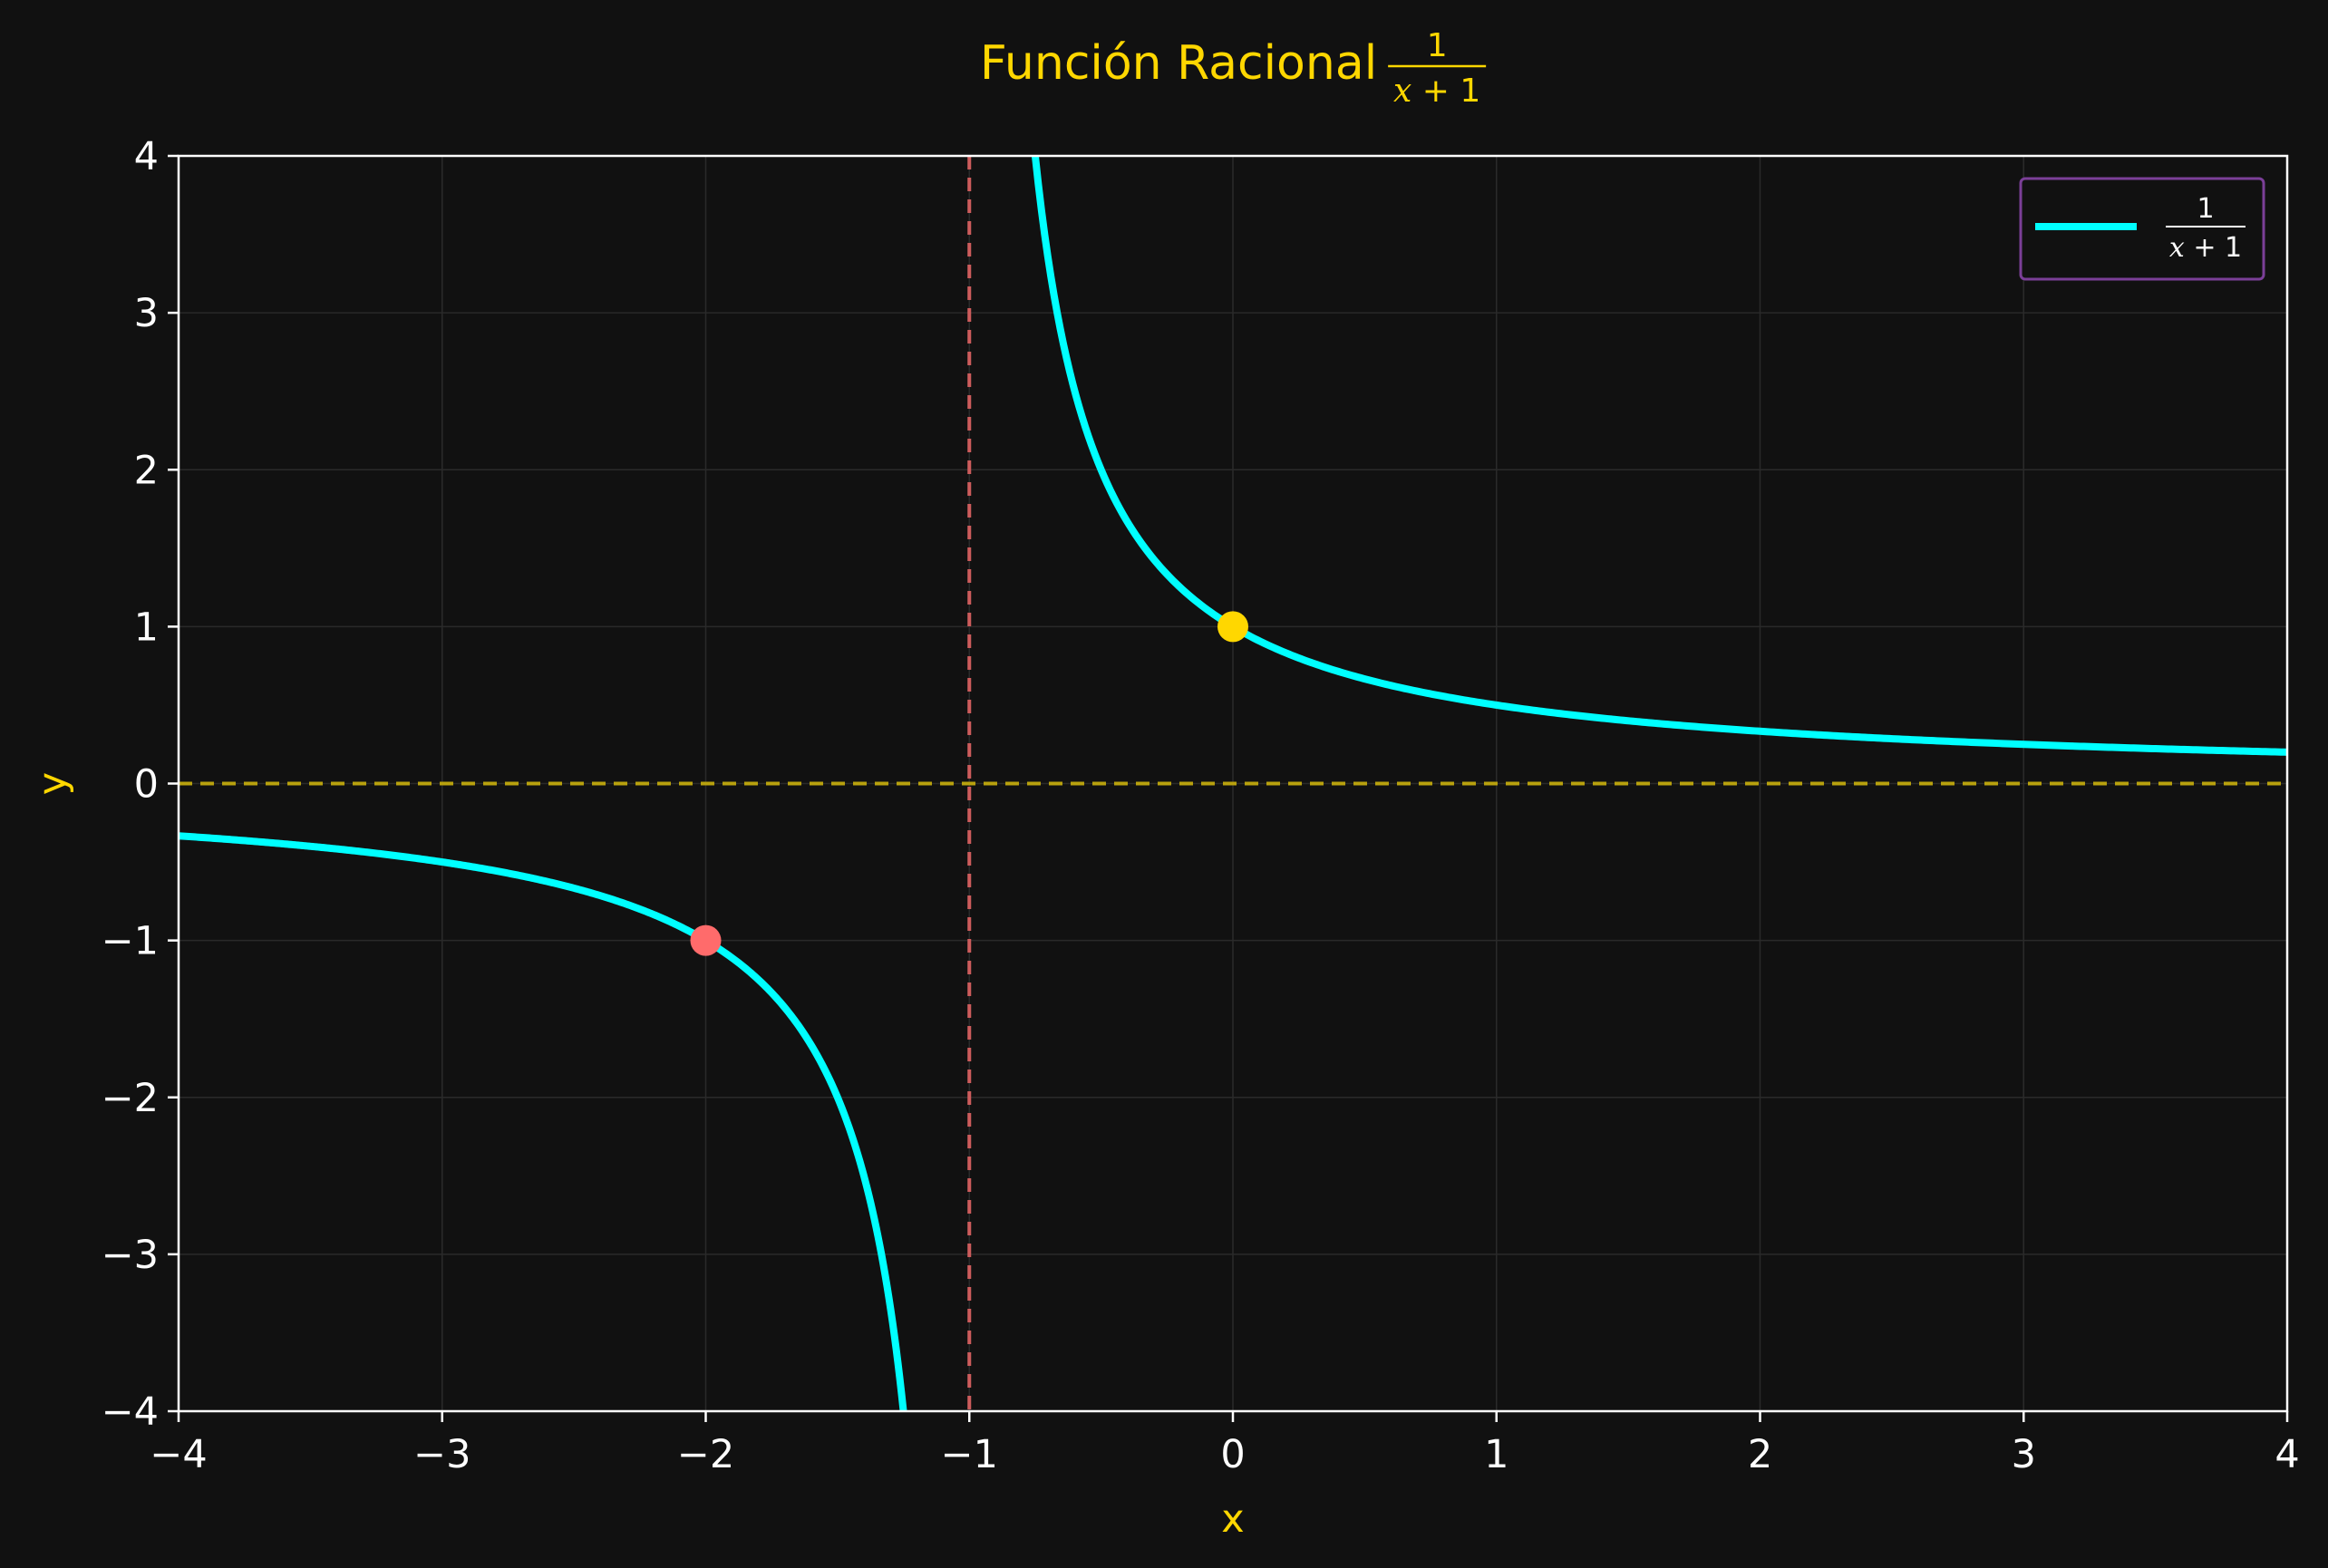 This screenshot has width=2328, height=1568. Describe the element at coordinates (130, 1412) in the screenshot. I see `y-tick-label: −4` at that location.